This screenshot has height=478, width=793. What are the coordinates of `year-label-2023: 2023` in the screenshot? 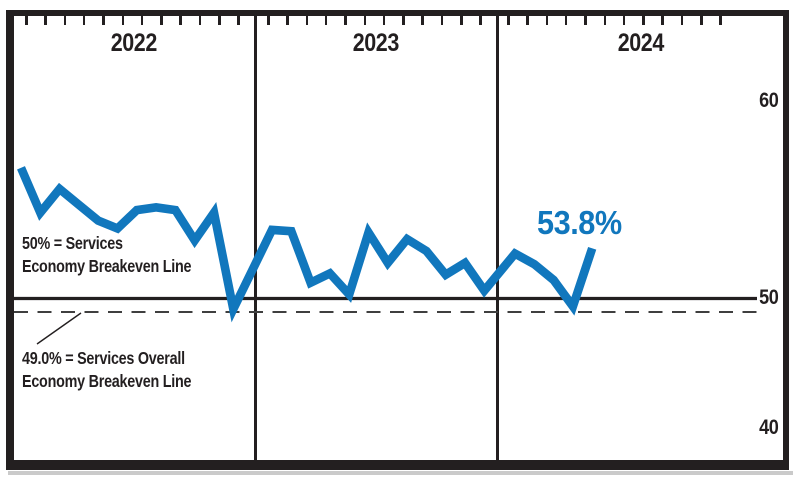 It's located at (376, 43).